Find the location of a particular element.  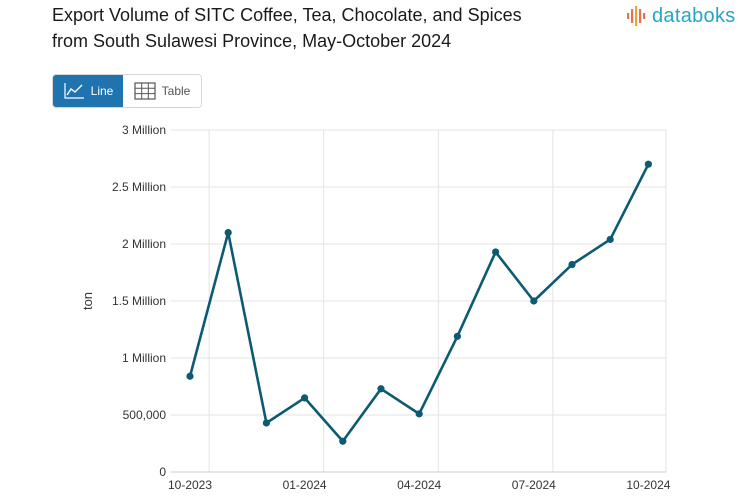

y-tick-label: 3 Million is located at coordinates (144, 130).